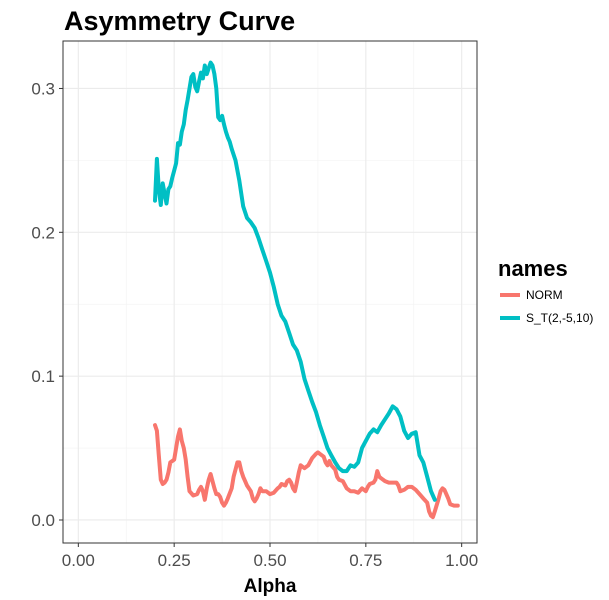 Image resolution: width=609 pixels, height=600 pixels. What do you see at coordinates (43, 88) in the screenshot?
I see `y-tick-label: 0.3` at bounding box center [43, 88].